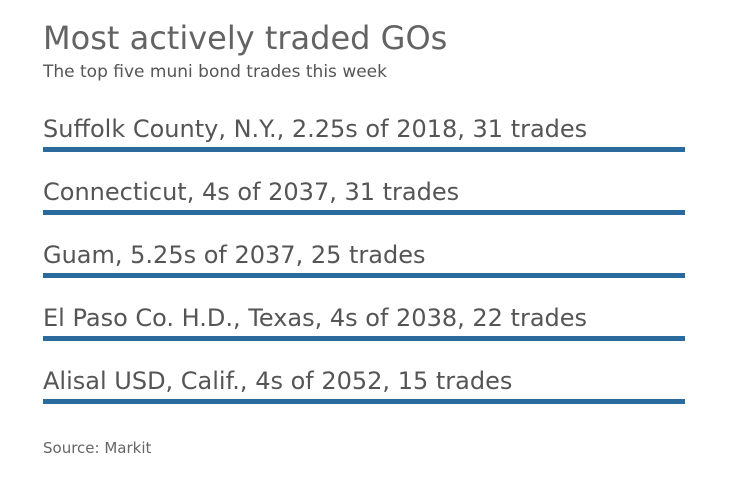 Image resolution: width=740 pixels, height=482 pixels. I want to click on trade-label: Connecticut, 4s of 2037, 31 trades, so click(251, 192).